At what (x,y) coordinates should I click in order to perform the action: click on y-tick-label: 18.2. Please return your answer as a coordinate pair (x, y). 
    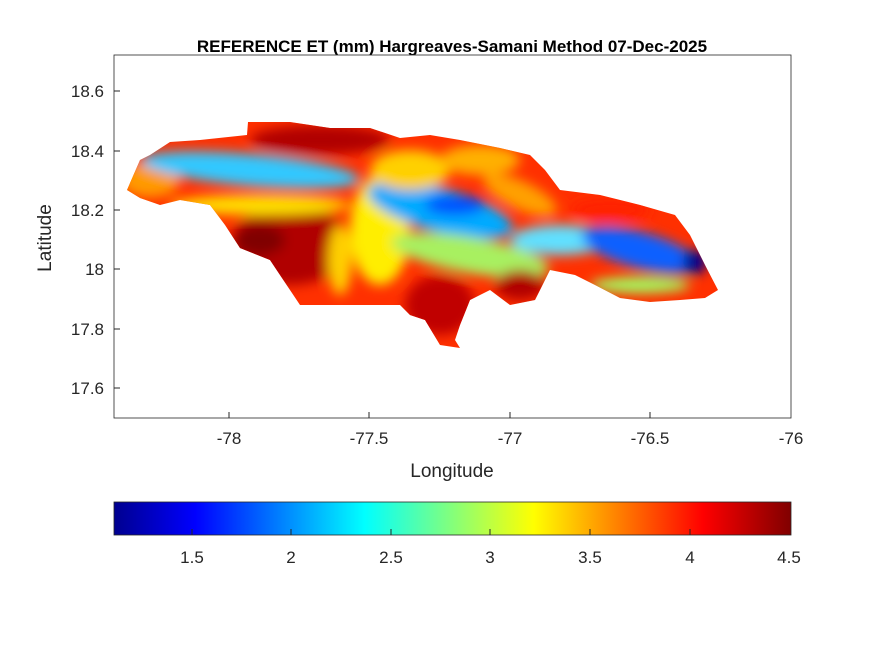
    Looking at the image, I should click on (87, 210).